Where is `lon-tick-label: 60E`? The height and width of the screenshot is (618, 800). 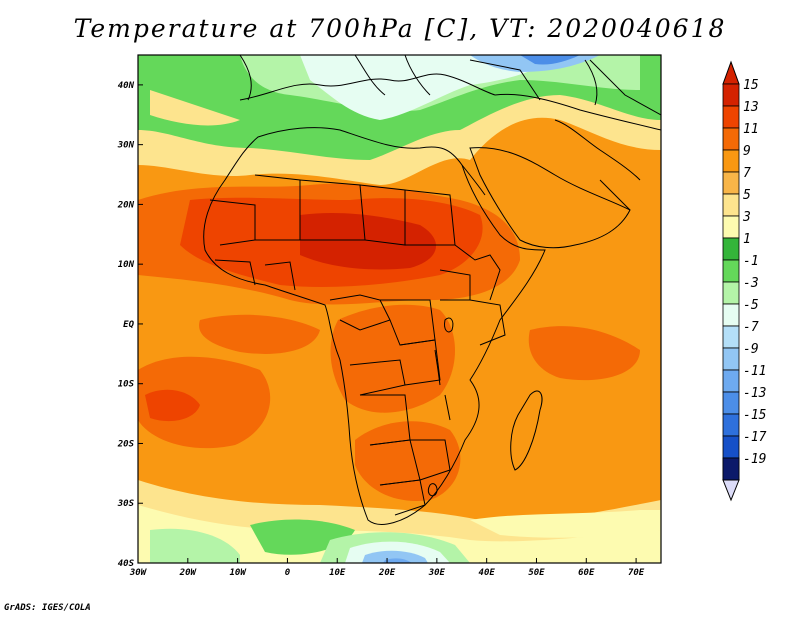
lon-tick-label: 60E is located at coordinates (586, 573).